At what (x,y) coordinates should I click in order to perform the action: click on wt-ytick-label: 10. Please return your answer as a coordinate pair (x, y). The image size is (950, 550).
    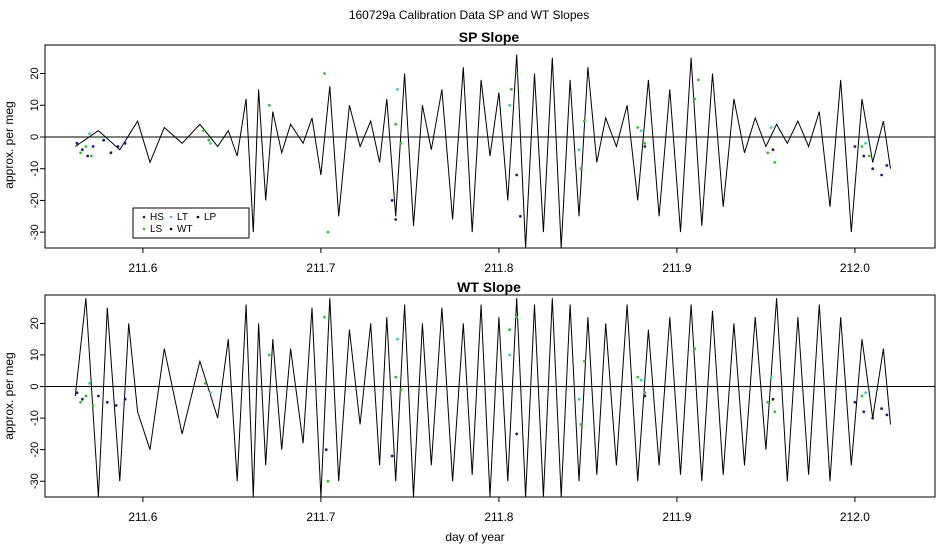
    Looking at the image, I should click on (35, 355).